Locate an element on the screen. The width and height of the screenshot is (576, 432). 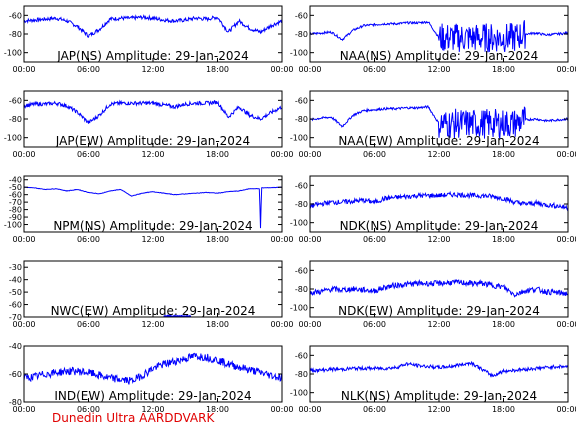
panel-title: NWC(EW) Amplitude: 29-Jan-2024 is located at coordinates (153, 311).